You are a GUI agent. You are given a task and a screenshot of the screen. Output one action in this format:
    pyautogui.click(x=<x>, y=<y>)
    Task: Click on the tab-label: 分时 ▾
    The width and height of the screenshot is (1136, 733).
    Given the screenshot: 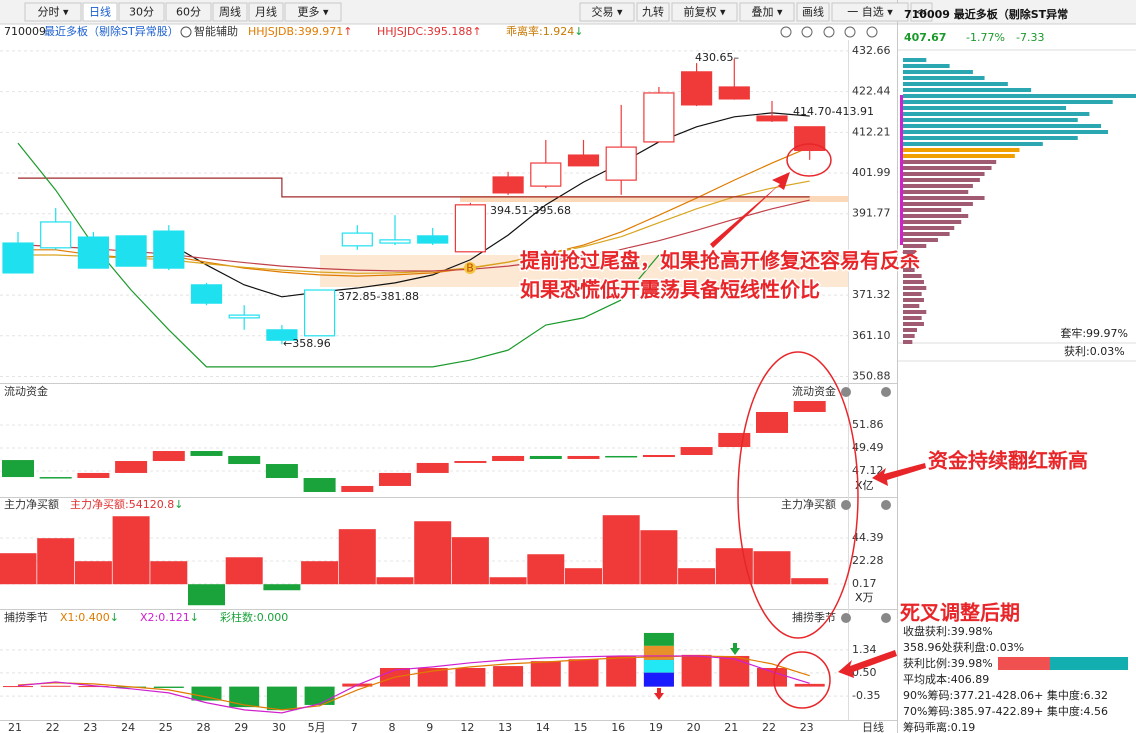 What is the action you would take?
    pyautogui.click(x=52, y=12)
    